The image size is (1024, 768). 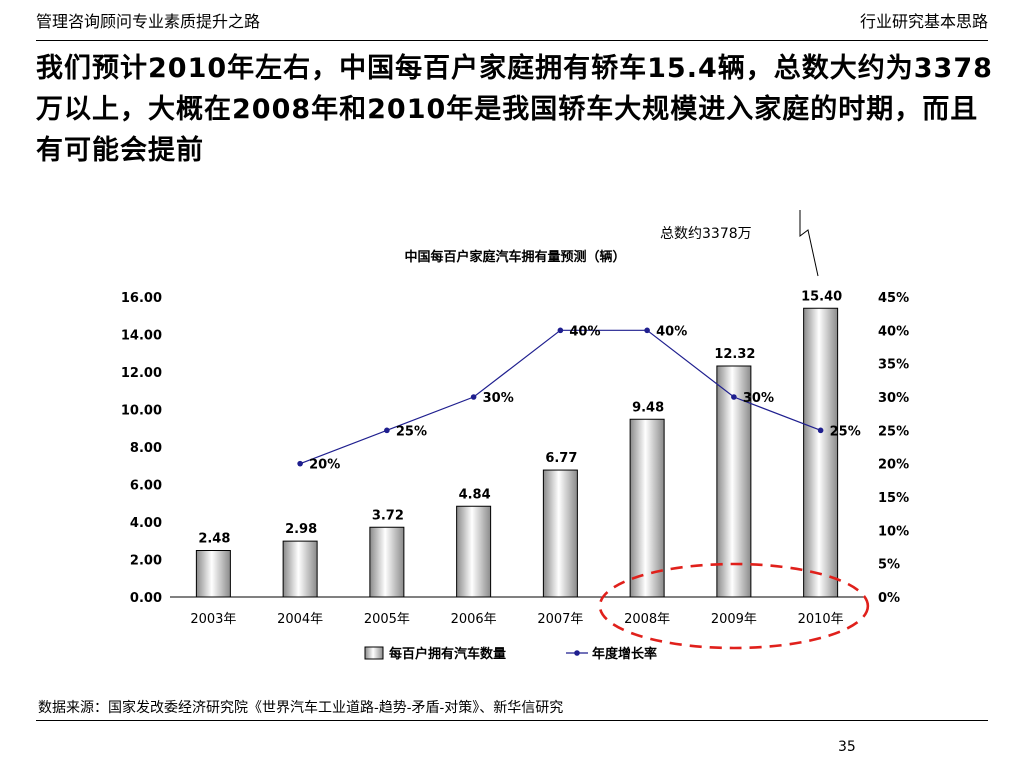 What do you see at coordinates (893, 398) in the screenshot?
I see `y-right-tick-label: 30%` at bounding box center [893, 398].